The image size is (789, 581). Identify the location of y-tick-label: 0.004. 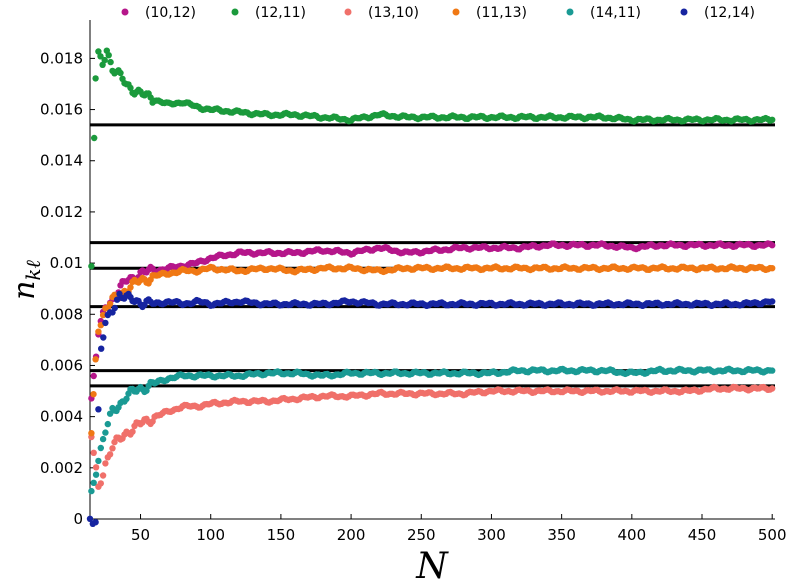
(61, 417).